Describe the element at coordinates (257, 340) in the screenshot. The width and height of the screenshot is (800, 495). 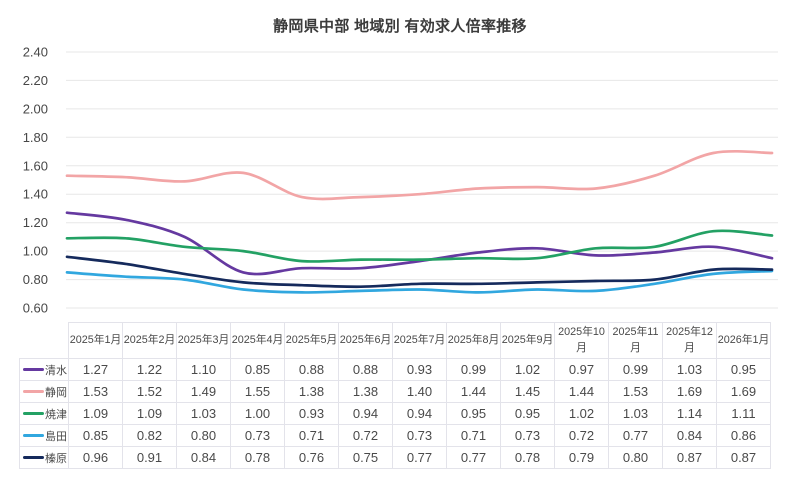
I see `month-header: 2025年4月` at that location.